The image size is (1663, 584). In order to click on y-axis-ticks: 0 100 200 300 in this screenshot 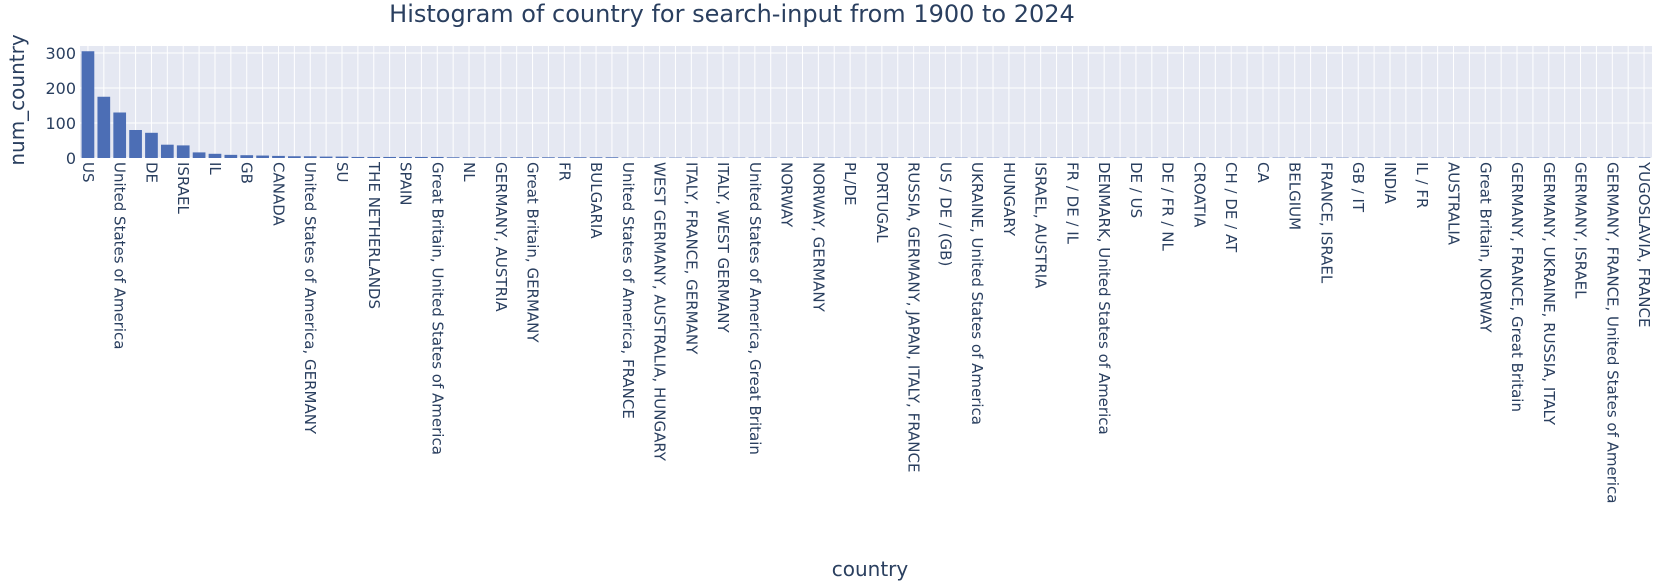, I will do `click(60, 106)`.